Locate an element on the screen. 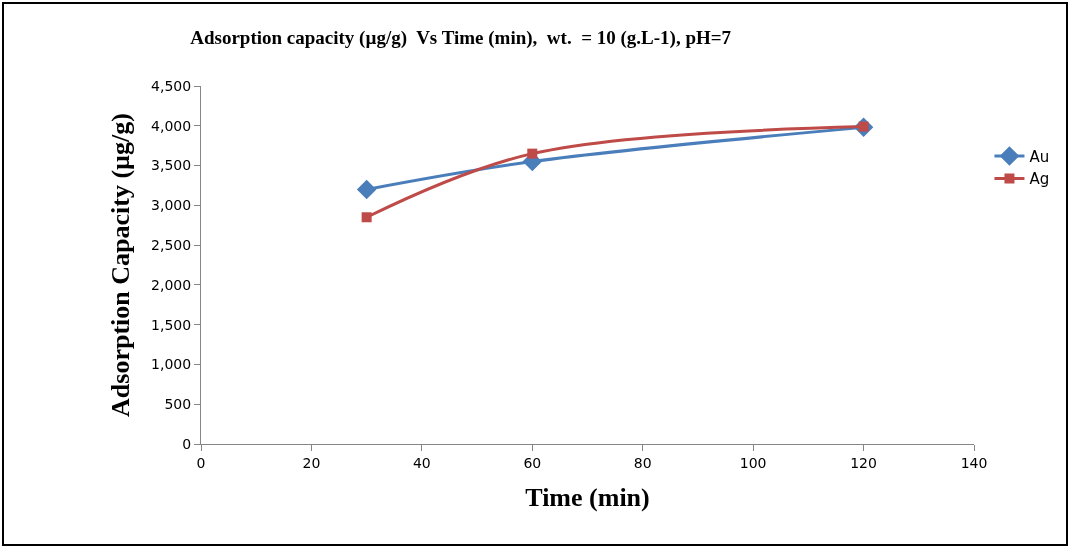 The height and width of the screenshot is (552, 1074). legend-label: Au is located at coordinates (1039, 156).